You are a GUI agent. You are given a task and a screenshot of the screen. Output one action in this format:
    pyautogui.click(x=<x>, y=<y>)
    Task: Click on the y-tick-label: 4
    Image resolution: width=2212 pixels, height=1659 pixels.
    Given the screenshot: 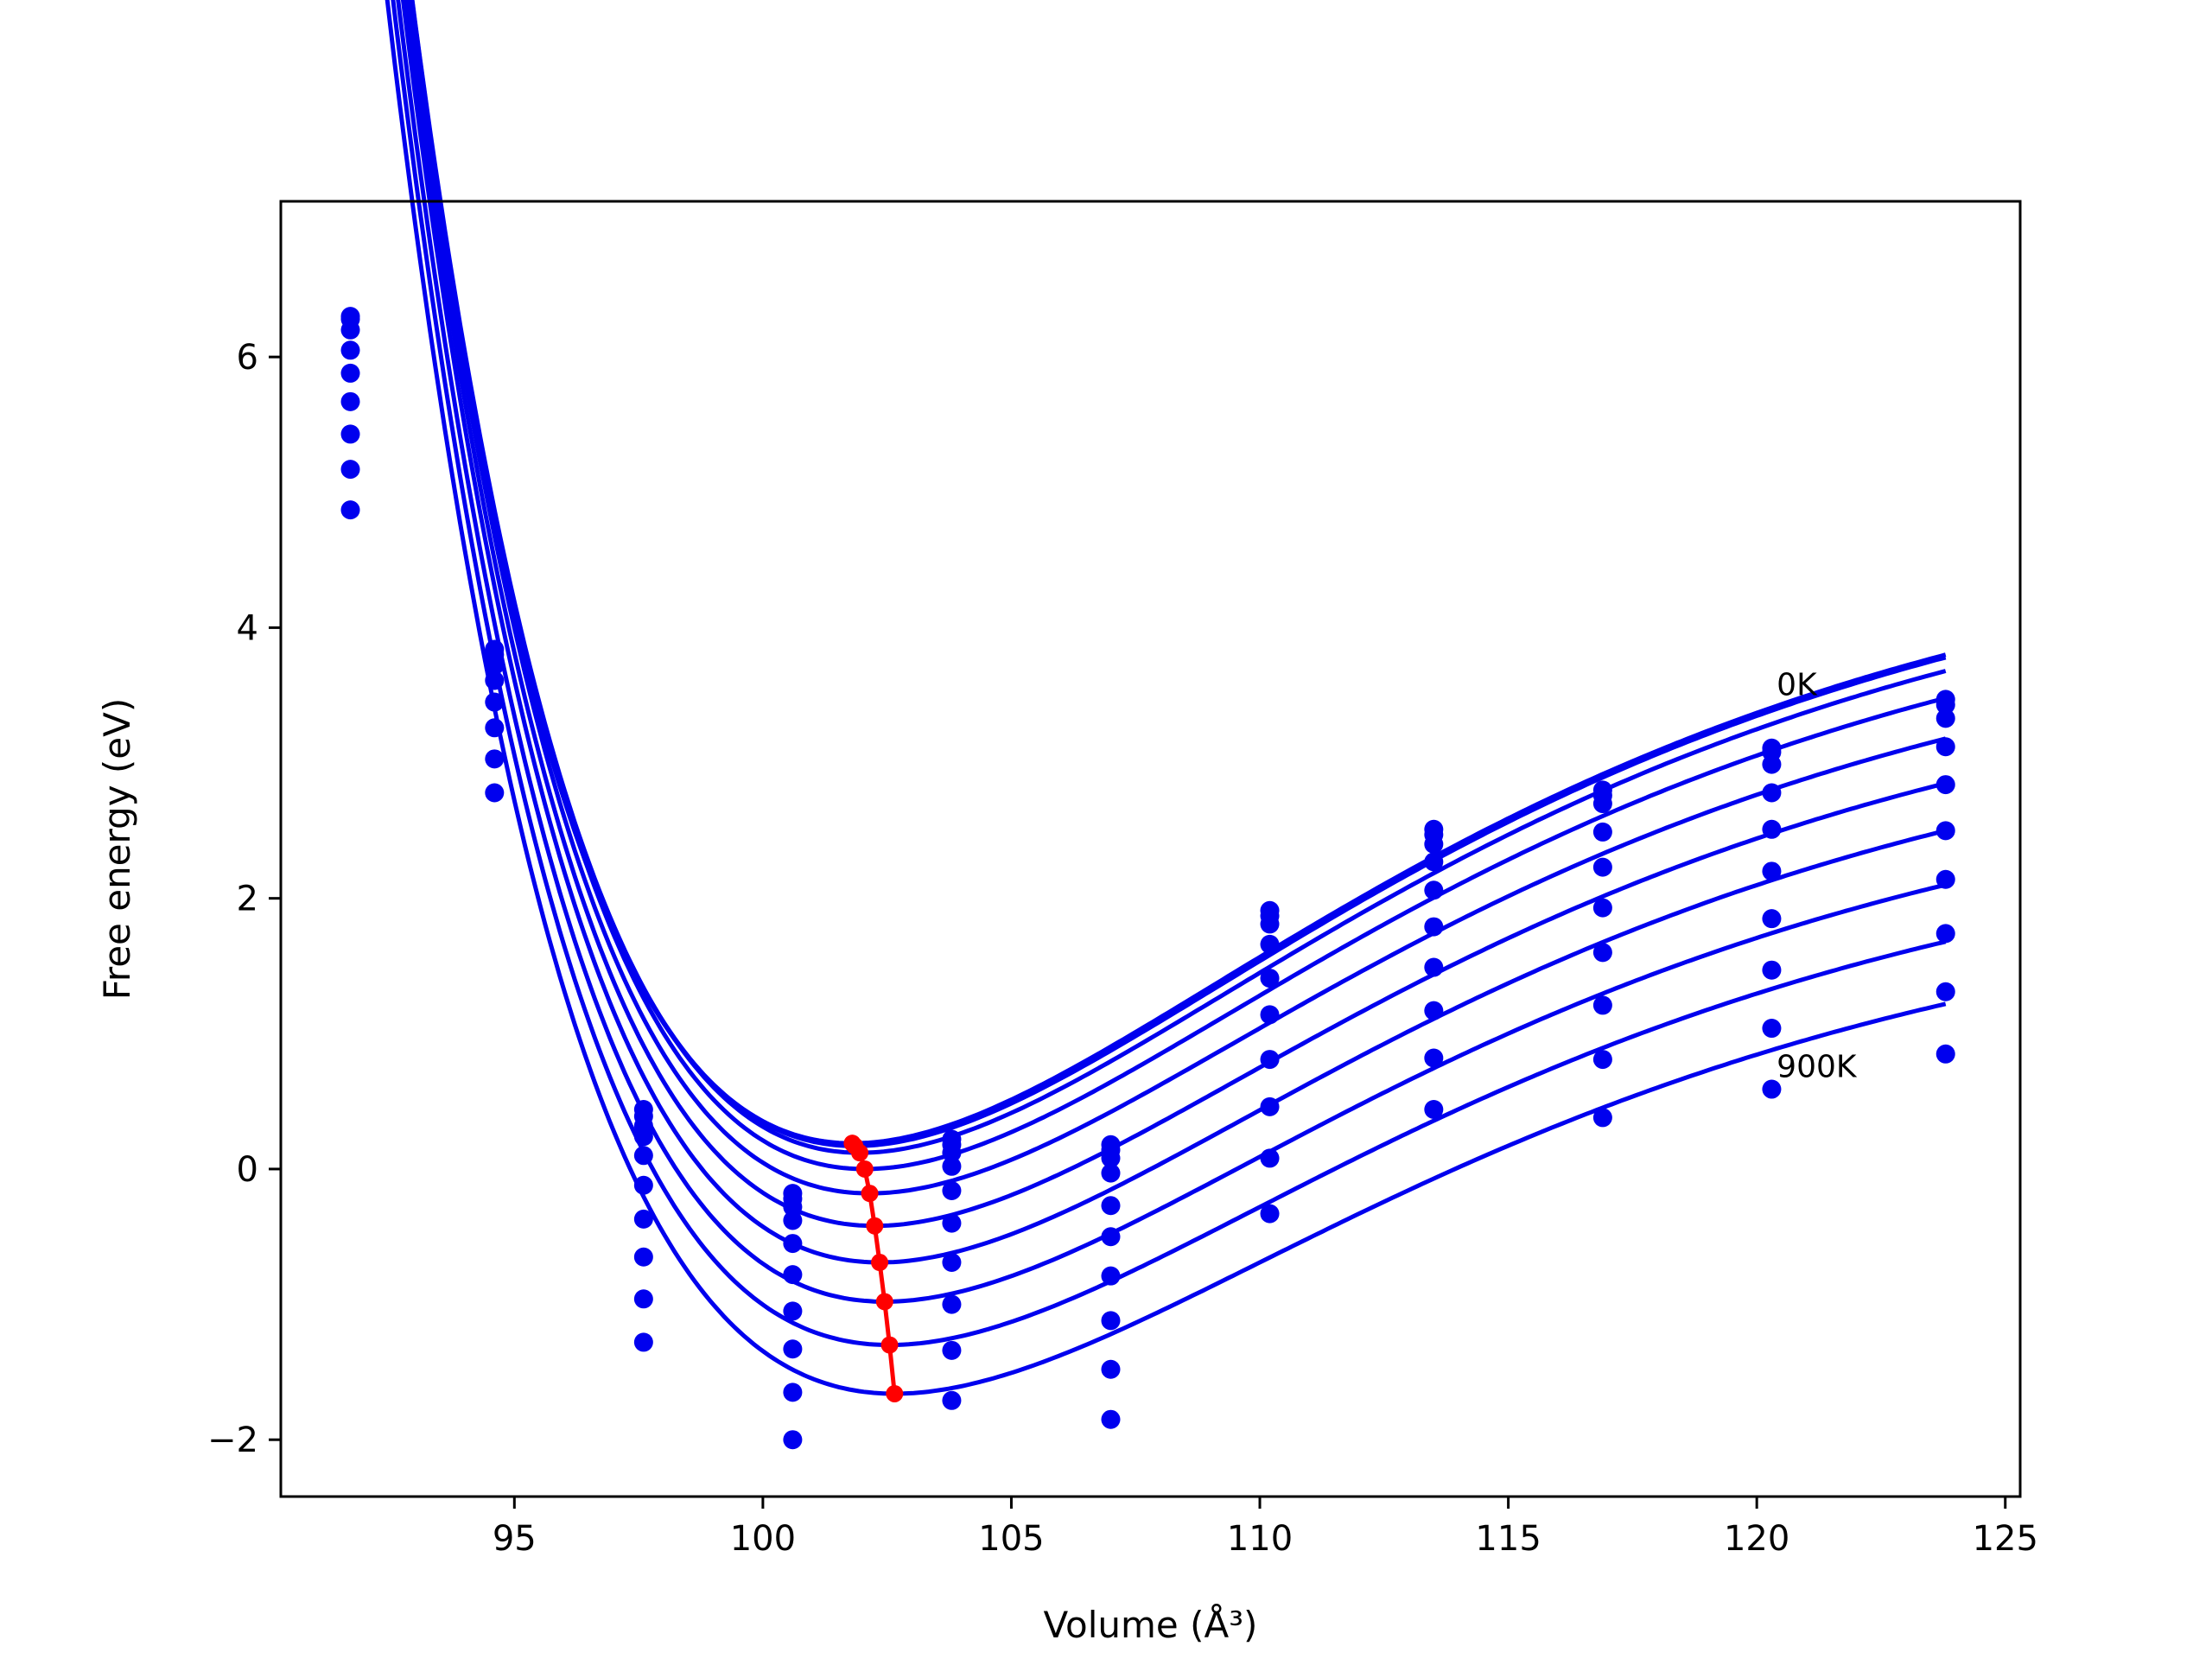 What is the action you would take?
    pyautogui.click(x=247, y=628)
    